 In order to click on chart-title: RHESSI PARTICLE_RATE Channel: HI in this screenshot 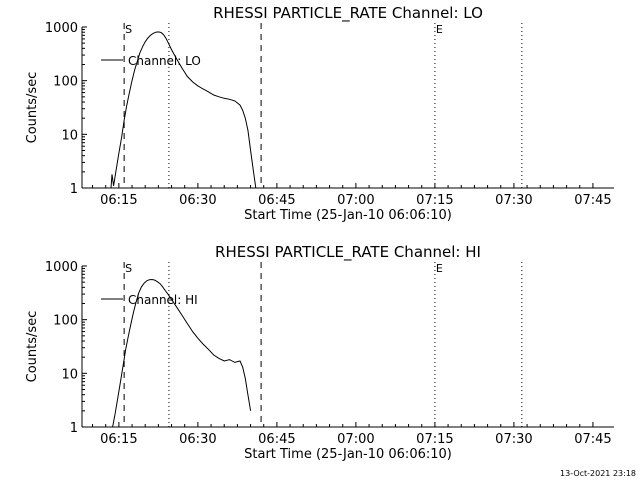, I will do `click(348, 252)`.